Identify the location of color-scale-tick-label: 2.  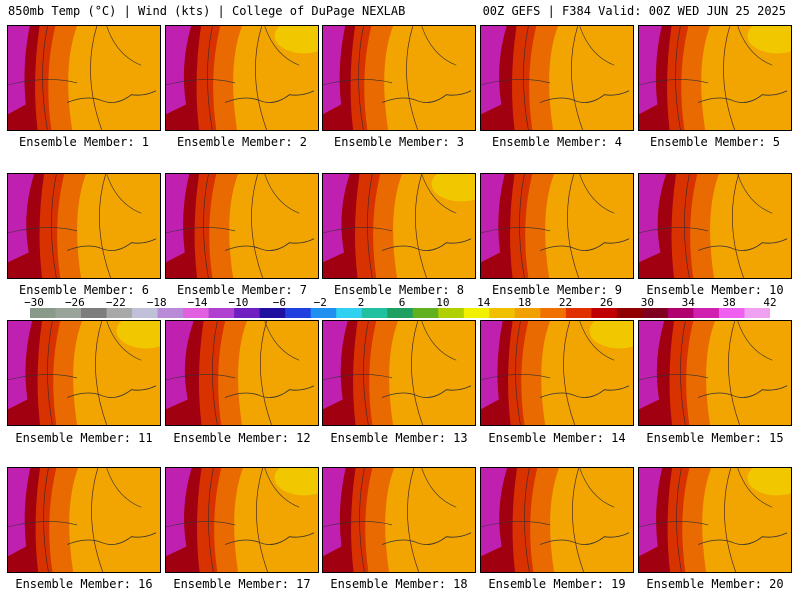
(361, 302).